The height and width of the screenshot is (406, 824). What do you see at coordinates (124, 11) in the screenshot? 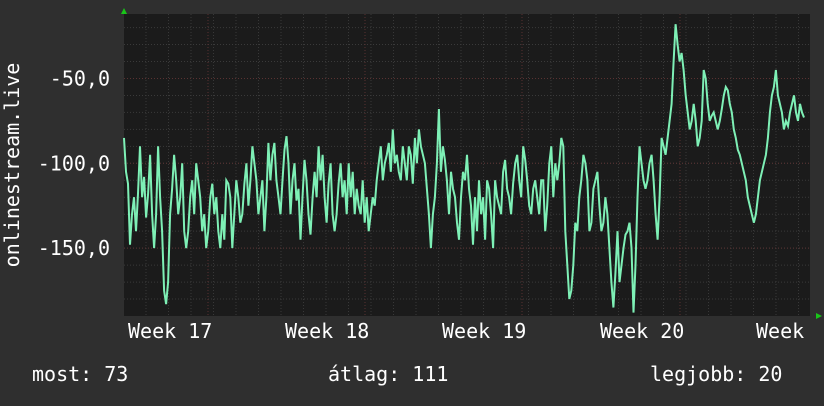
I see `y-axis-arrow` at bounding box center [124, 11].